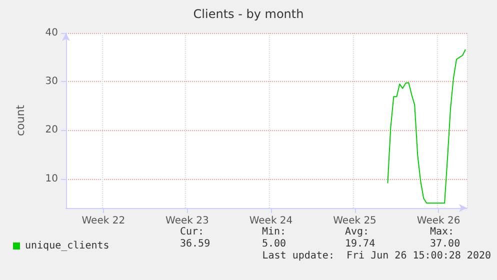 This screenshot has width=497, height=280. I want to click on text: 19.74, so click(360, 244).